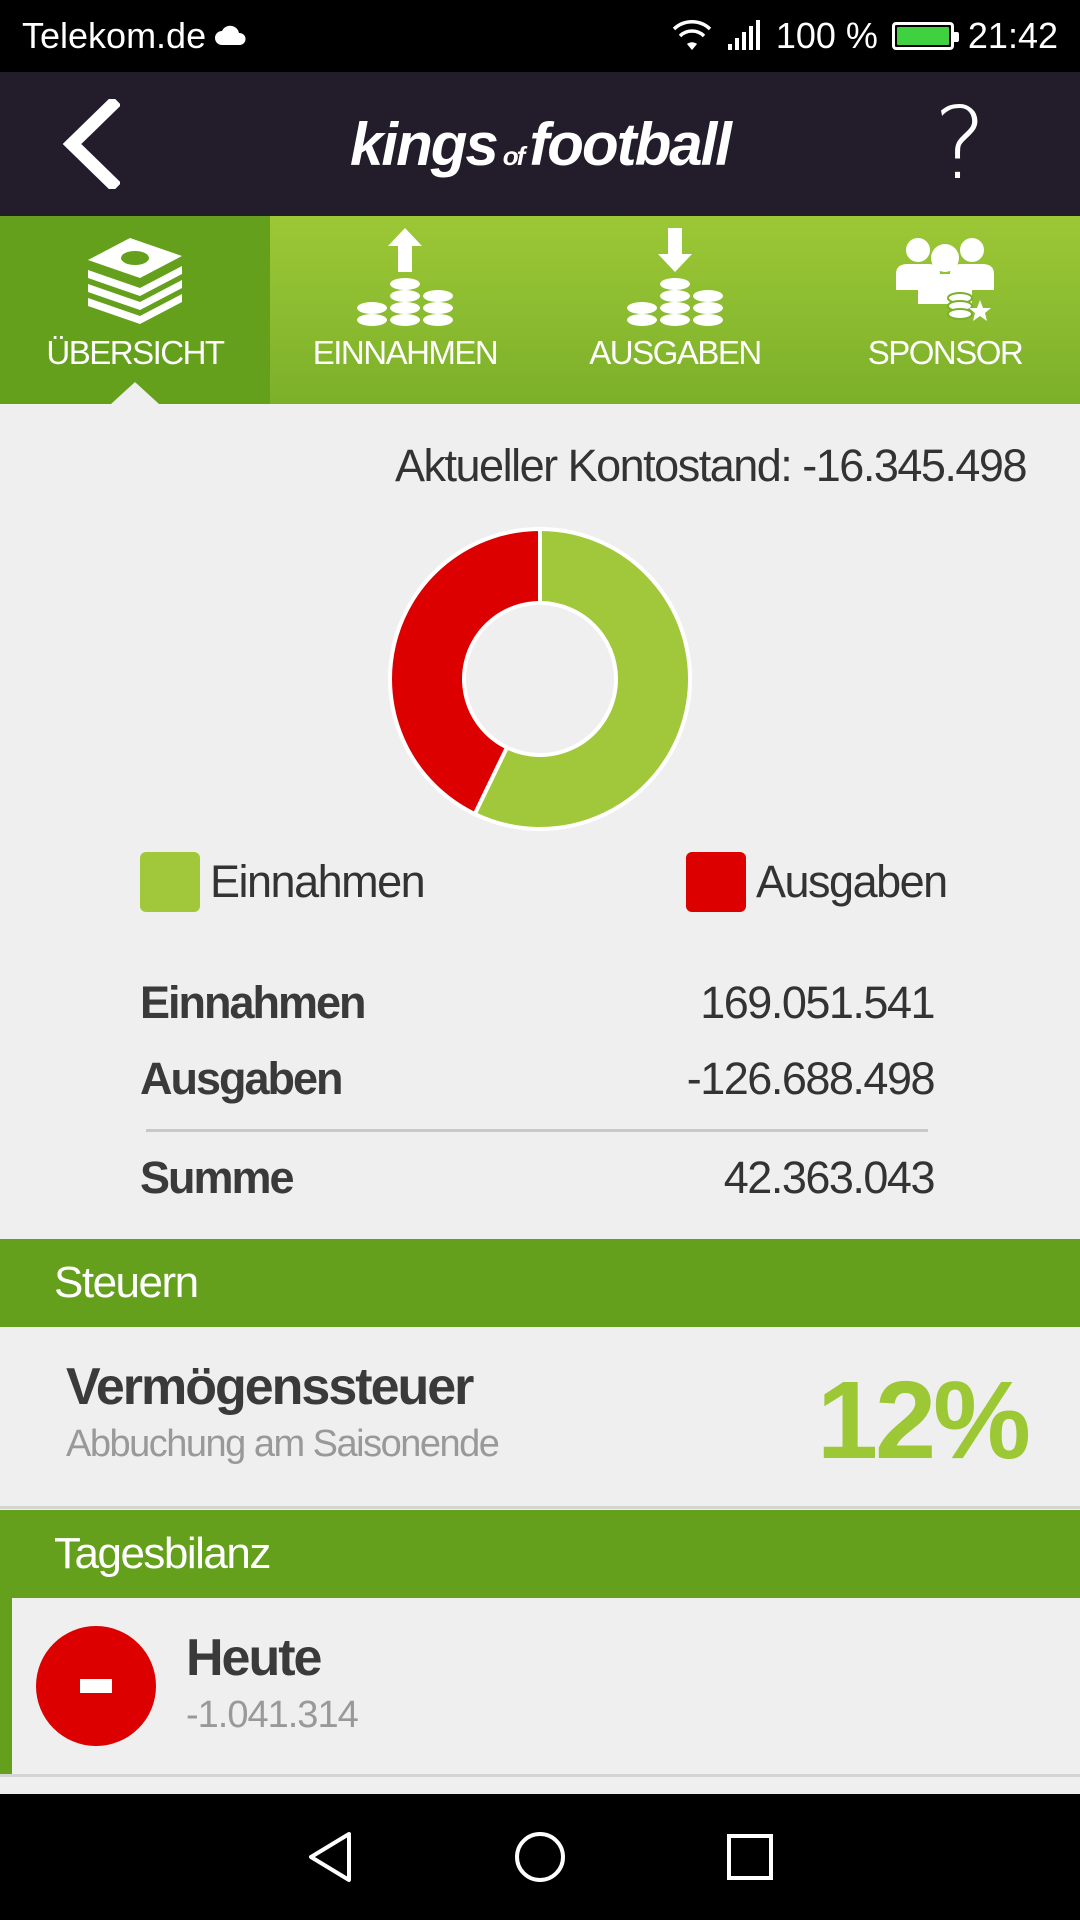  I want to click on summary-value: 42.363.043, so click(829, 1177).